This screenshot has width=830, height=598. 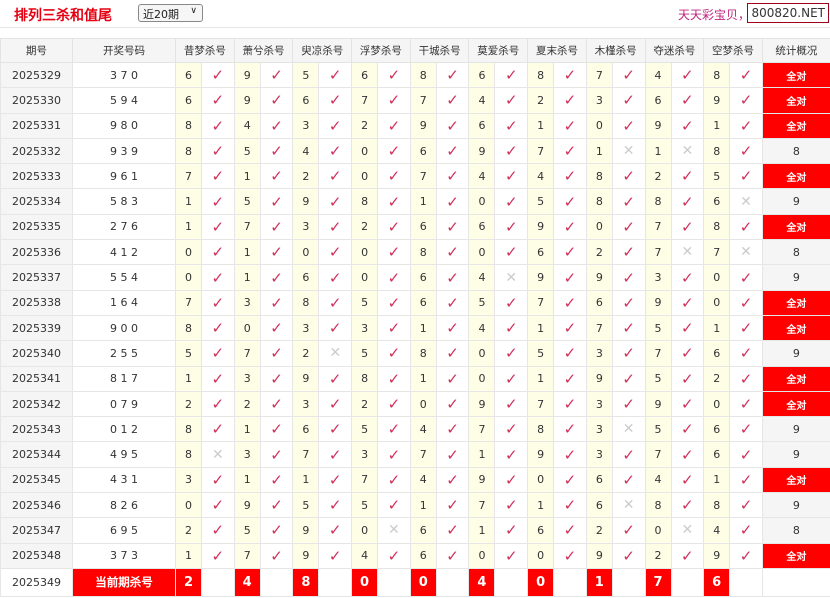 What do you see at coordinates (124, 454) in the screenshot?
I see `draw-cell: 4 9 5` at bounding box center [124, 454].